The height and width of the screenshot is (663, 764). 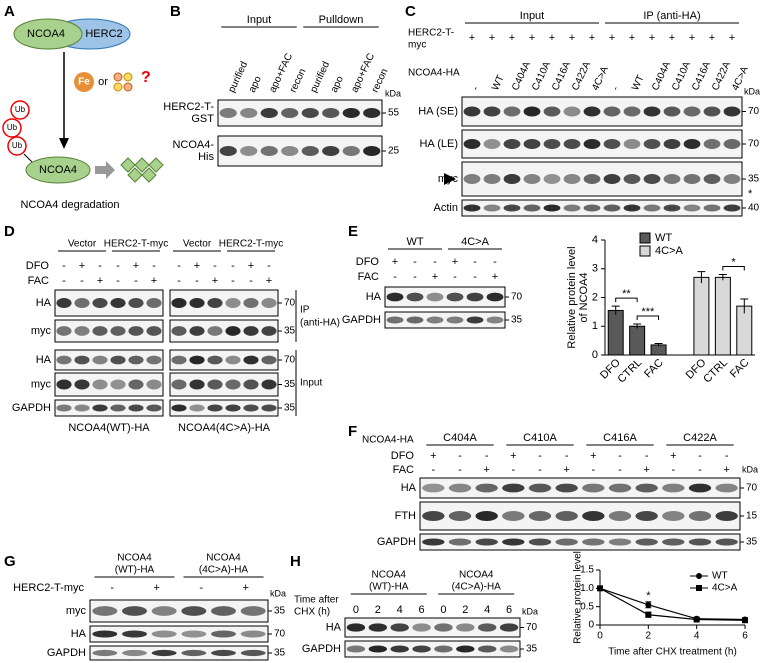 What do you see at coordinates (352, 431) in the screenshot?
I see `panel-label: F` at bounding box center [352, 431].